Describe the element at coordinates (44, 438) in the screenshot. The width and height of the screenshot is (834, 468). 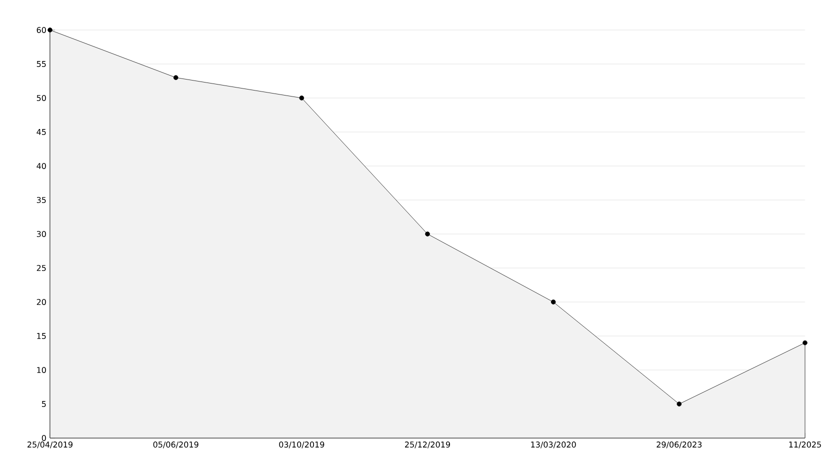
I see `y-tick-label: 0` at that location.